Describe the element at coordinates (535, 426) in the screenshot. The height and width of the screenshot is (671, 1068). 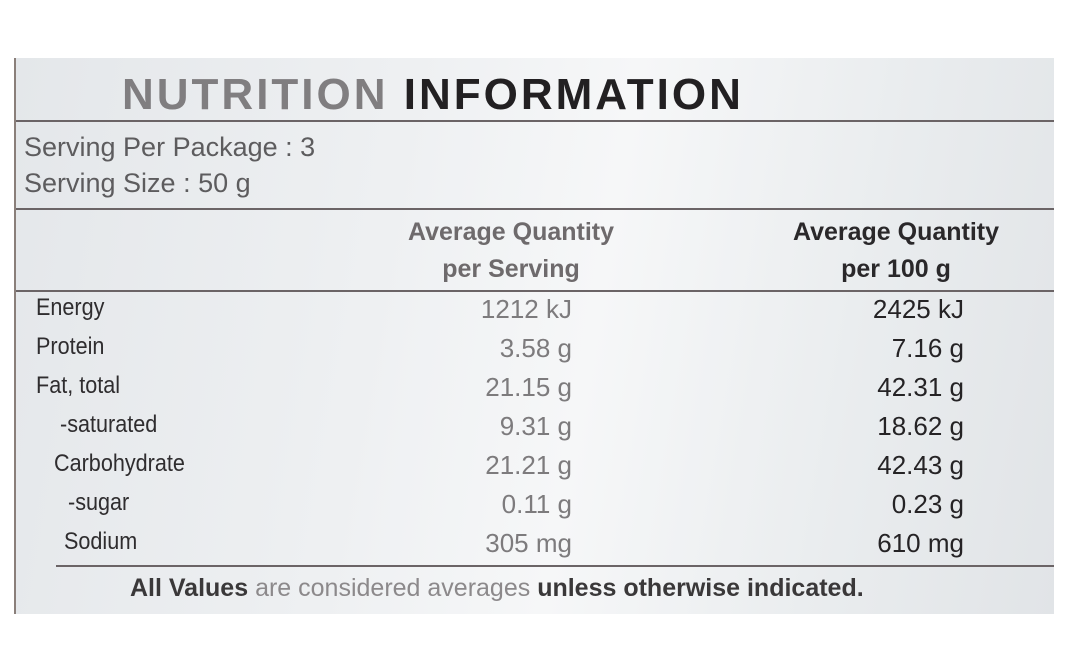
I see `value-per-serving: 9.31 g` at that location.